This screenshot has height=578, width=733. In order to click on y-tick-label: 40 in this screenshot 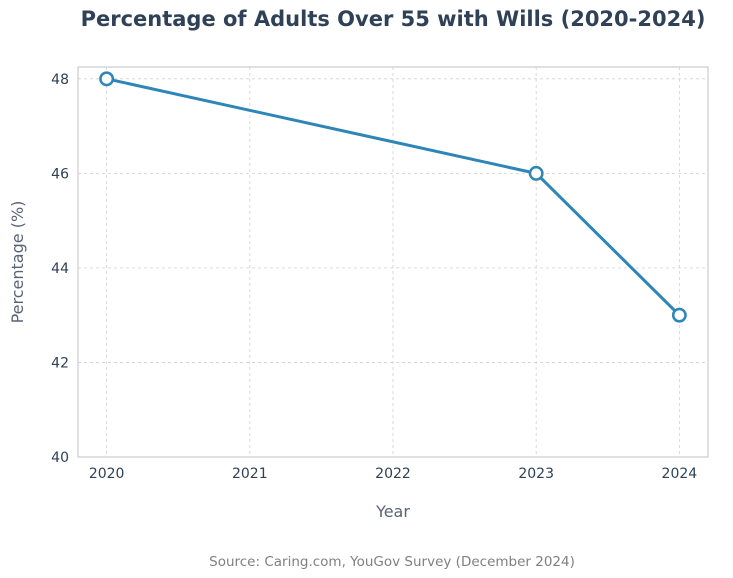, I will do `click(60, 458)`.